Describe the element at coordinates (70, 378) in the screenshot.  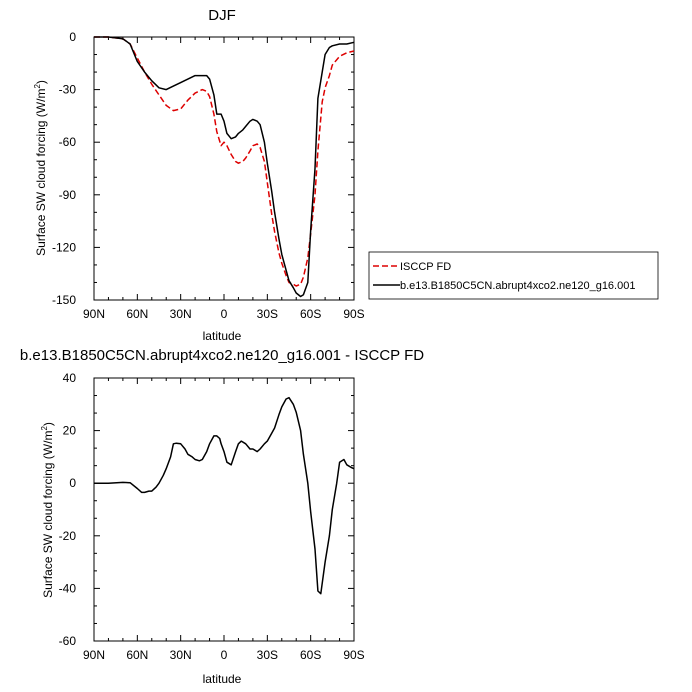
I see `bot-y-tick-label: 40` at that location.